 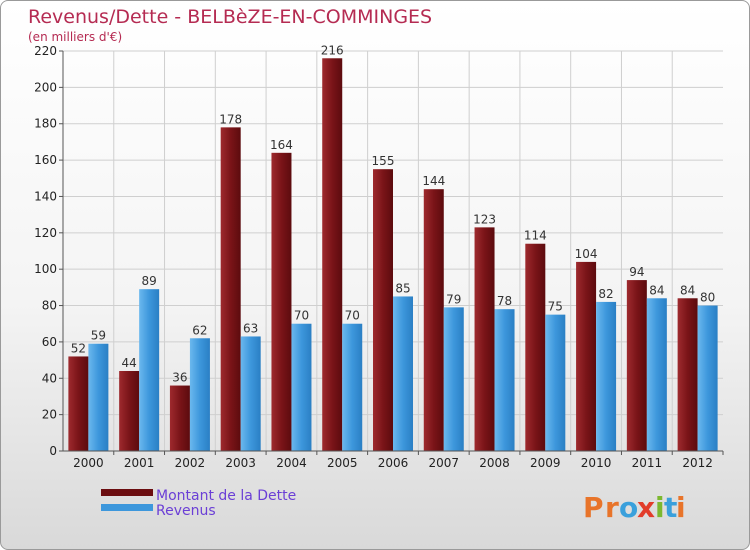 I want to click on chart-subtitle: (en milliers d'€), so click(x=75, y=37).